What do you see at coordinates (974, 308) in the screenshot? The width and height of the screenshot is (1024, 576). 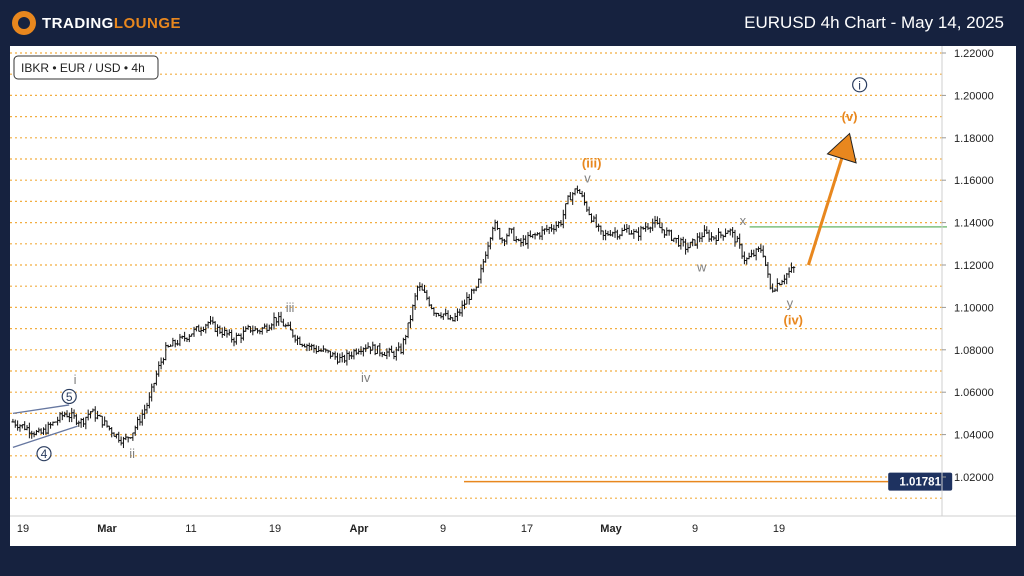 I see `price-tick-label: 1.10000` at bounding box center [974, 308].